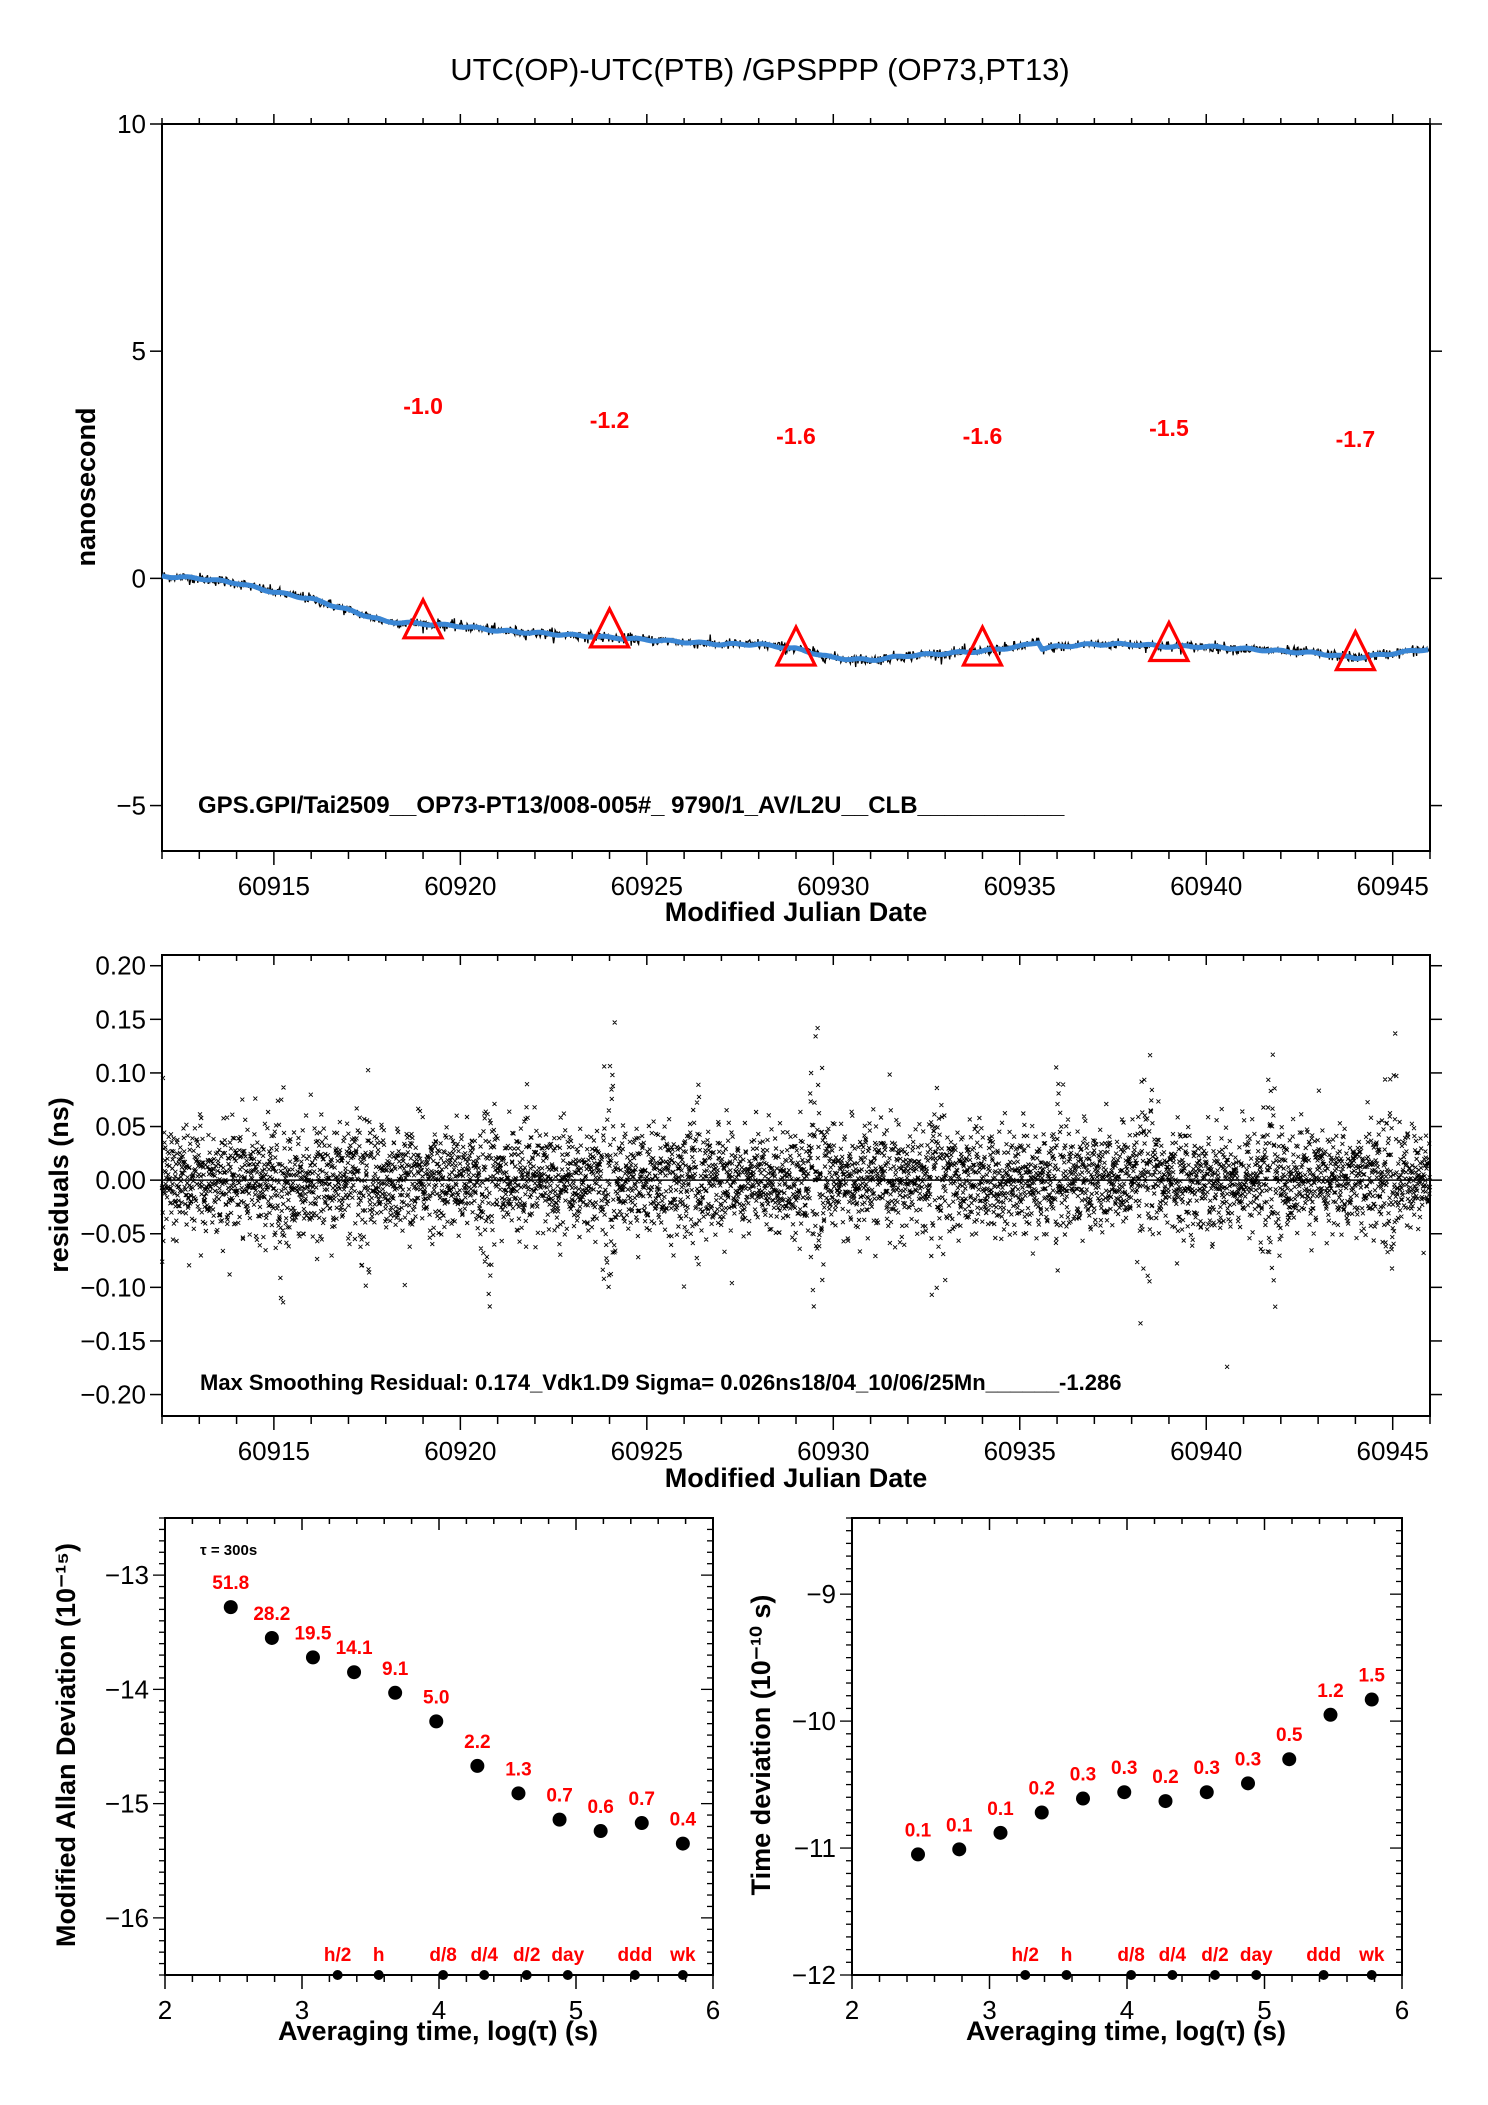  What do you see at coordinates (1206, 886) in the screenshot?
I see `offset-x-tick-label: 60940` at bounding box center [1206, 886].